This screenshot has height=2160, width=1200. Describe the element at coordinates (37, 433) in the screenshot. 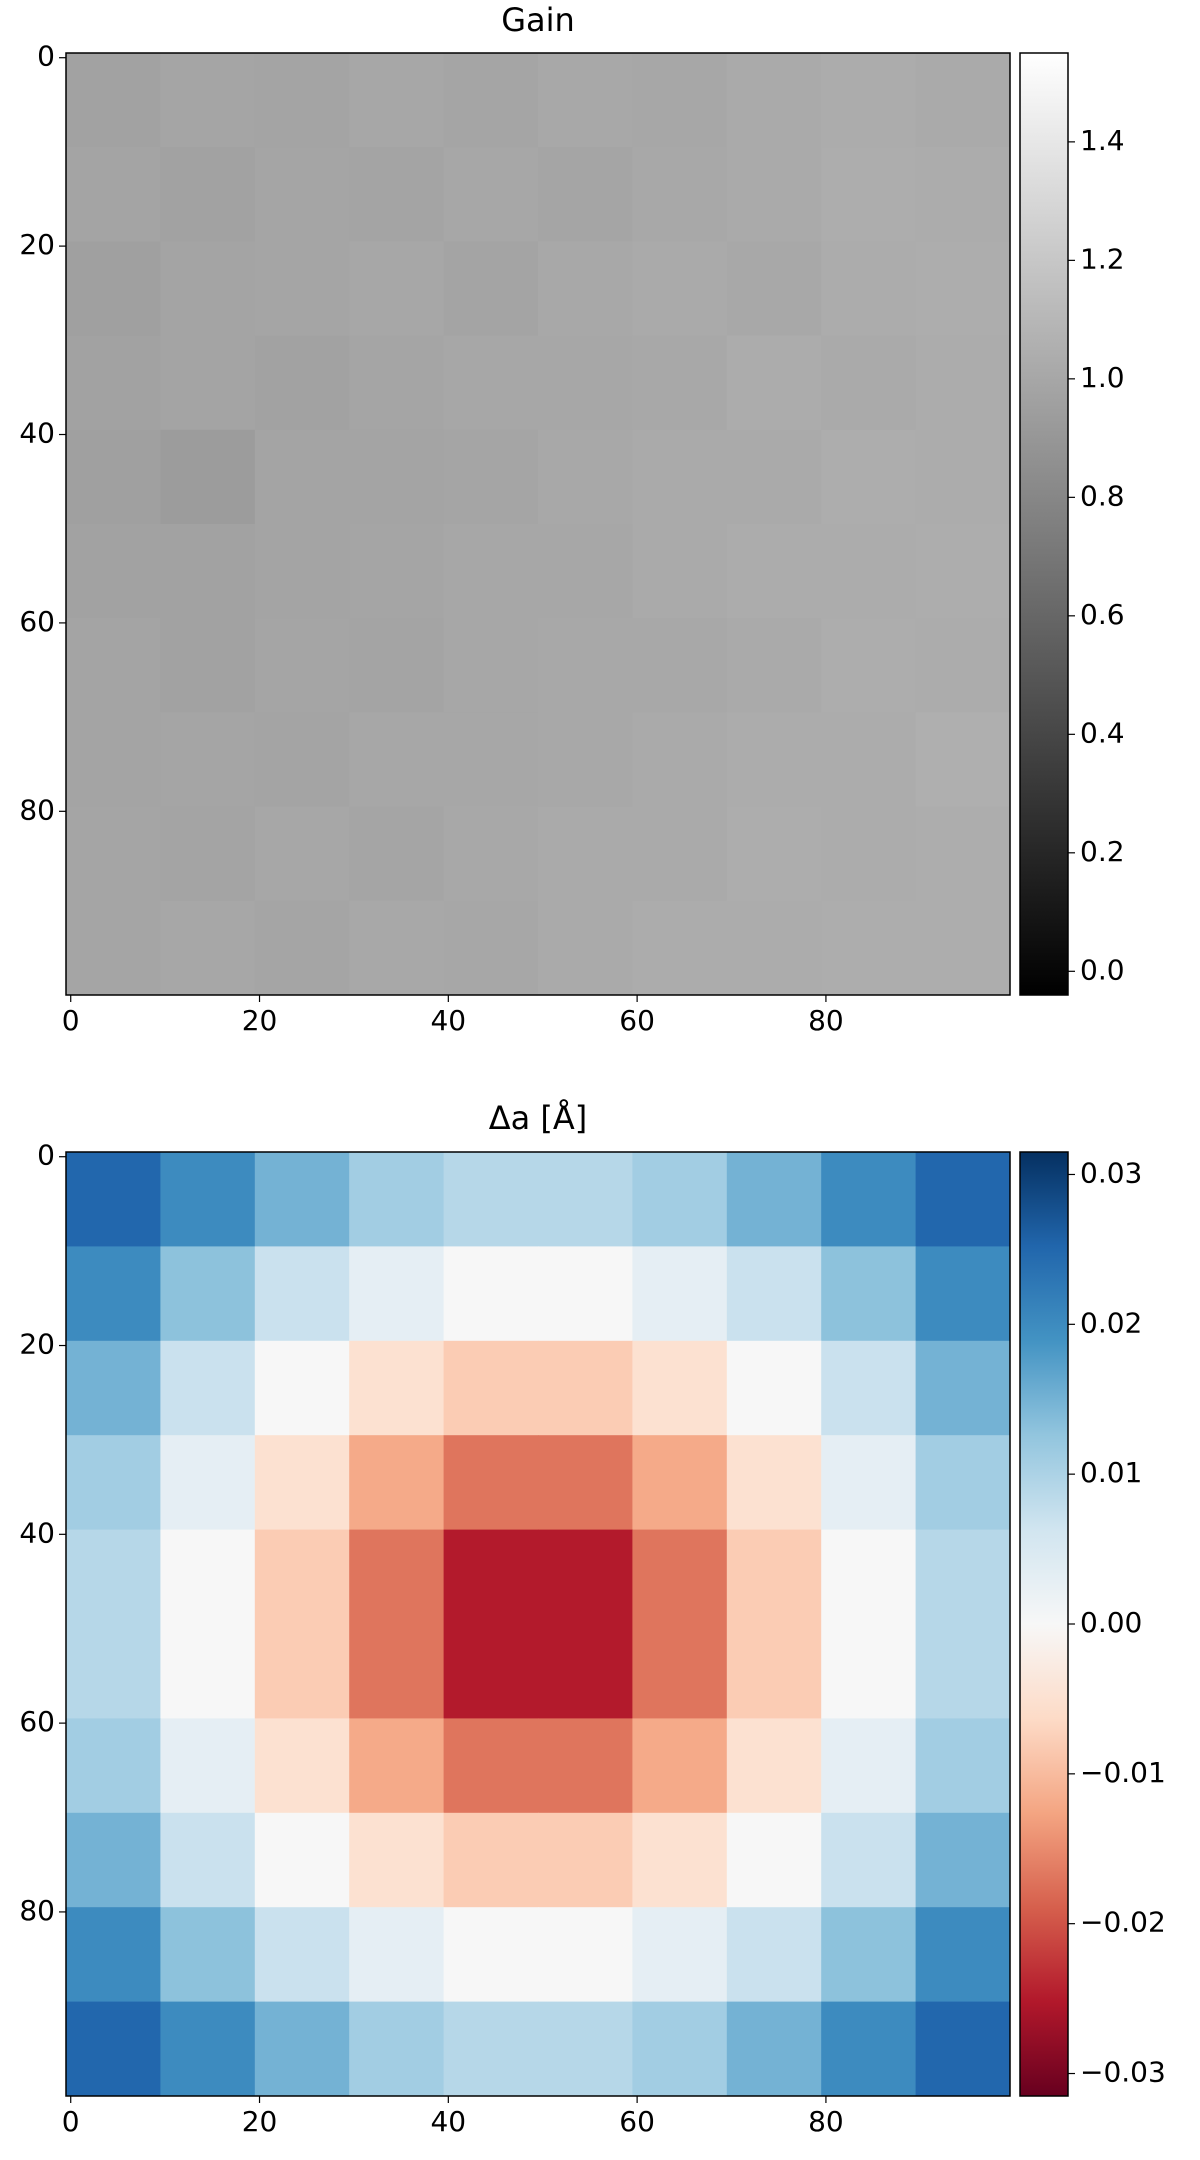

I see `y-tick-label: 40` at that location.